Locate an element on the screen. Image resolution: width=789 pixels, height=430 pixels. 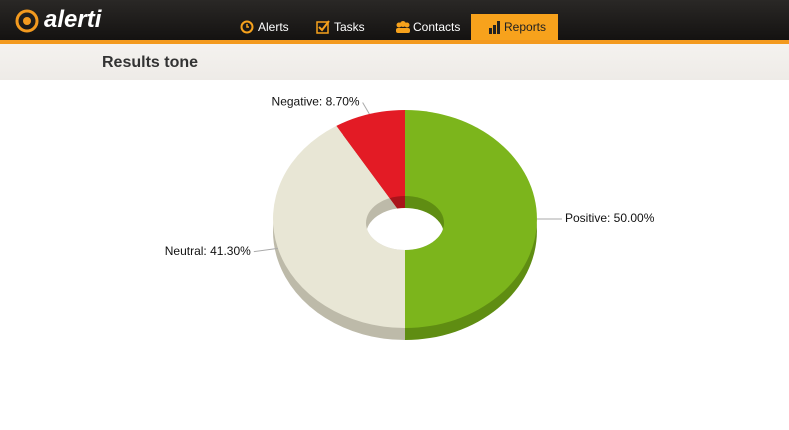
nav-label: Contacts is located at coordinates (437, 27).